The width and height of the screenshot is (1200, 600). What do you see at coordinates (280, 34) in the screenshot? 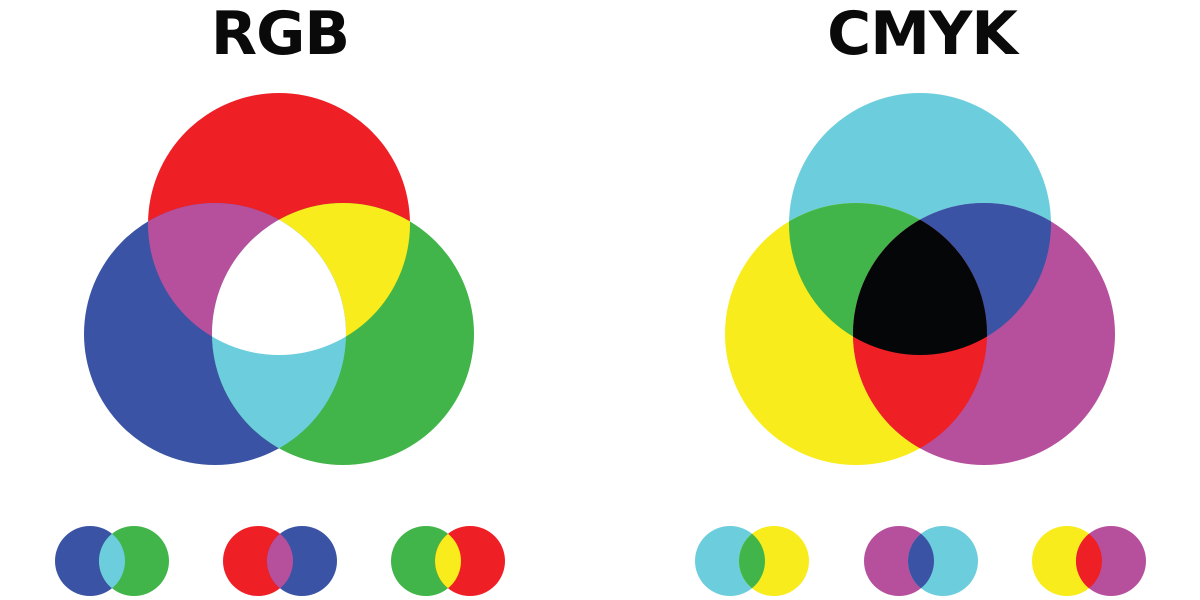
I see `rgb-title: RGB` at bounding box center [280, 34].